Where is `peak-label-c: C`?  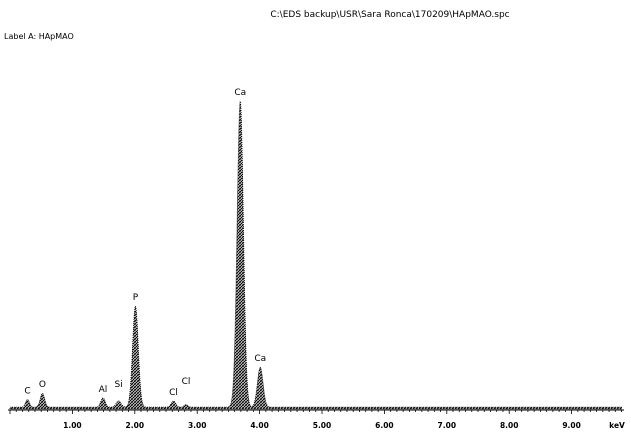
peak-label-c: C is located at coordinates (27, 391).